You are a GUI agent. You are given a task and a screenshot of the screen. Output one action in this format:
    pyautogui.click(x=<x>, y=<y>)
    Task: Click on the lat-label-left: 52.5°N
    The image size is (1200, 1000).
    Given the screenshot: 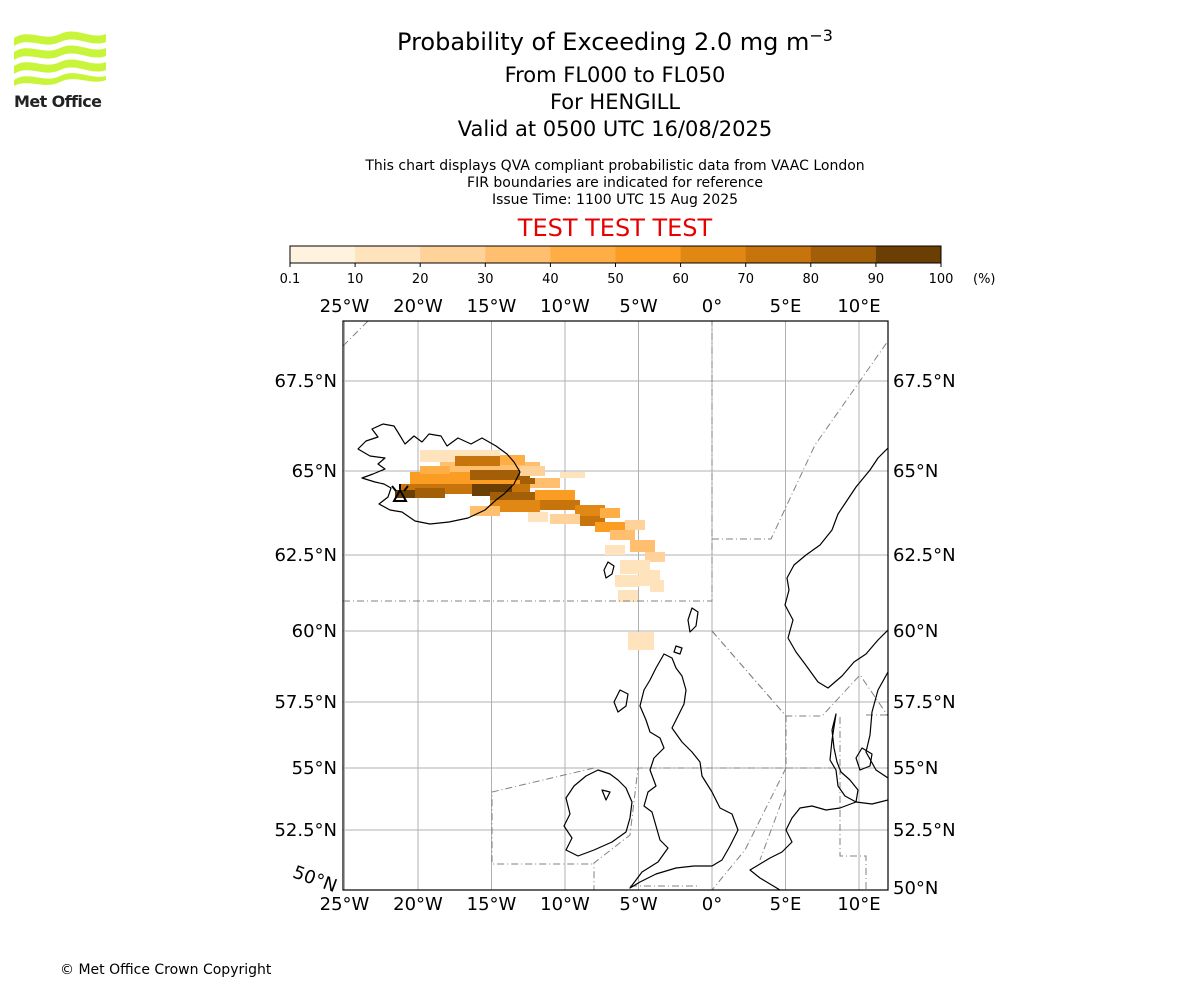 What is the action you would take?
    pyautogui.click(x=305, y=830)
    